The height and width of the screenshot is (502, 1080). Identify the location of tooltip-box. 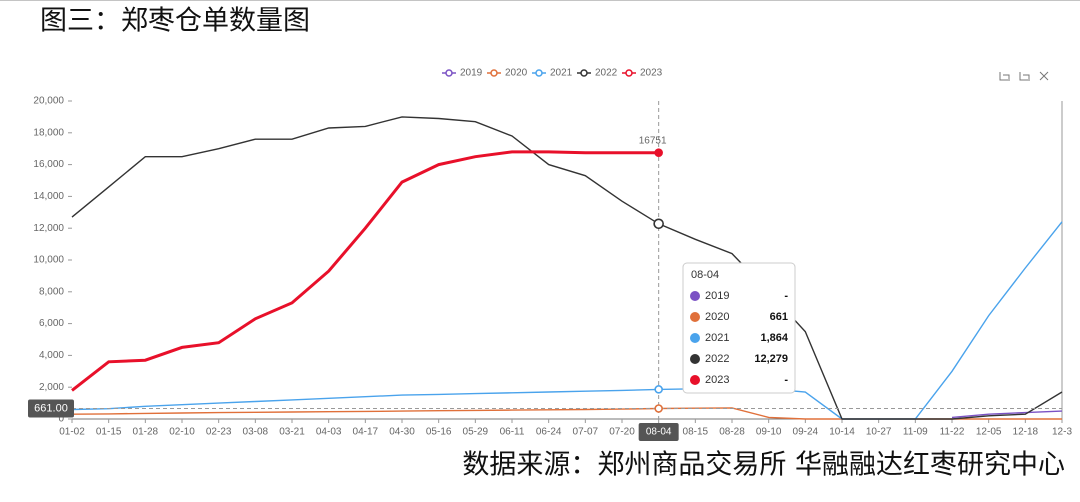
(739, 328).